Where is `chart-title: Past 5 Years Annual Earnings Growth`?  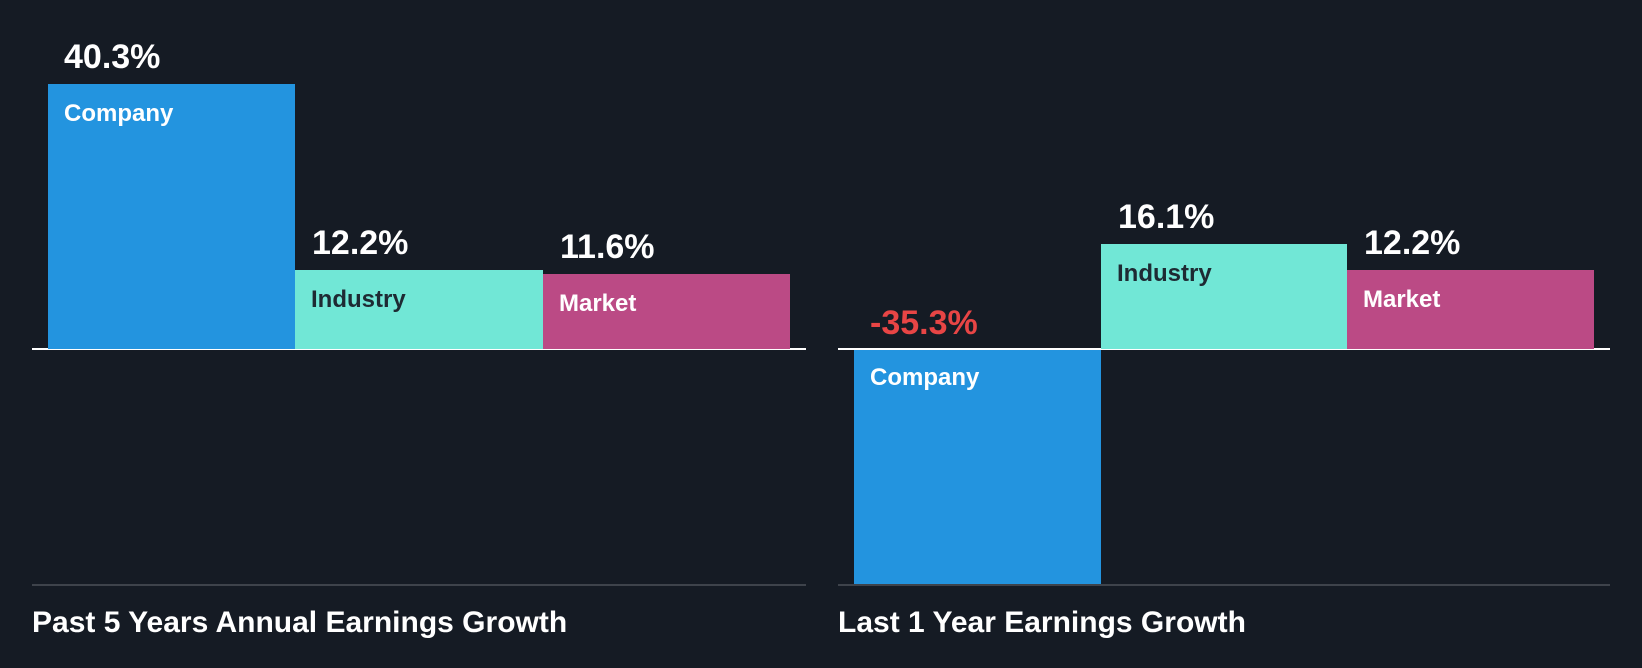
chart-title: Past 5 Years Annual Earnings Growth is located at coordinates (300, 622).